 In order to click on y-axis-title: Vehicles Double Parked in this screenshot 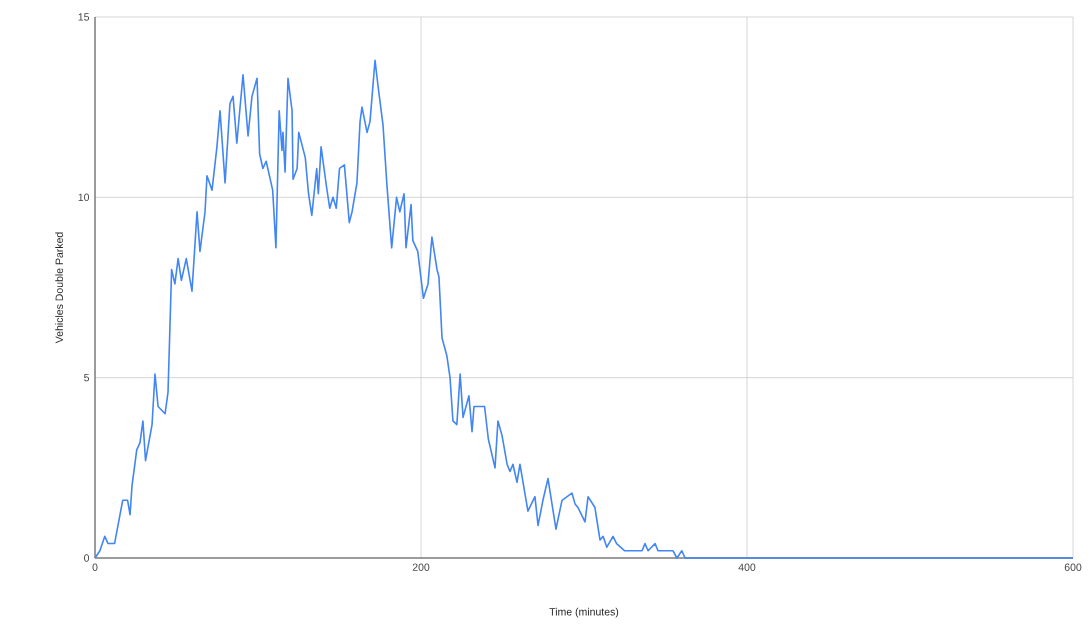, I will do `click(59, 288)`.